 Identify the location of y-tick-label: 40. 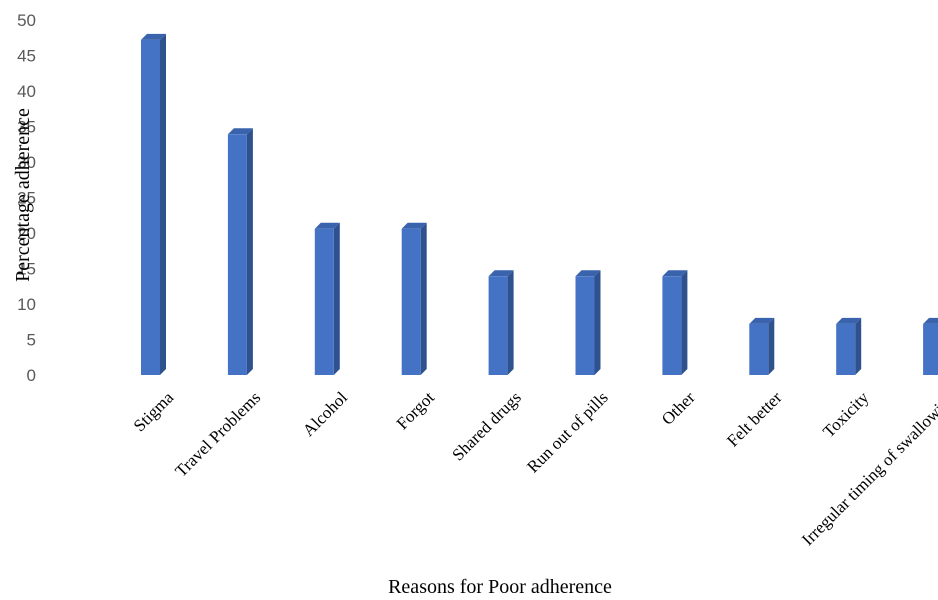
(26, 91).